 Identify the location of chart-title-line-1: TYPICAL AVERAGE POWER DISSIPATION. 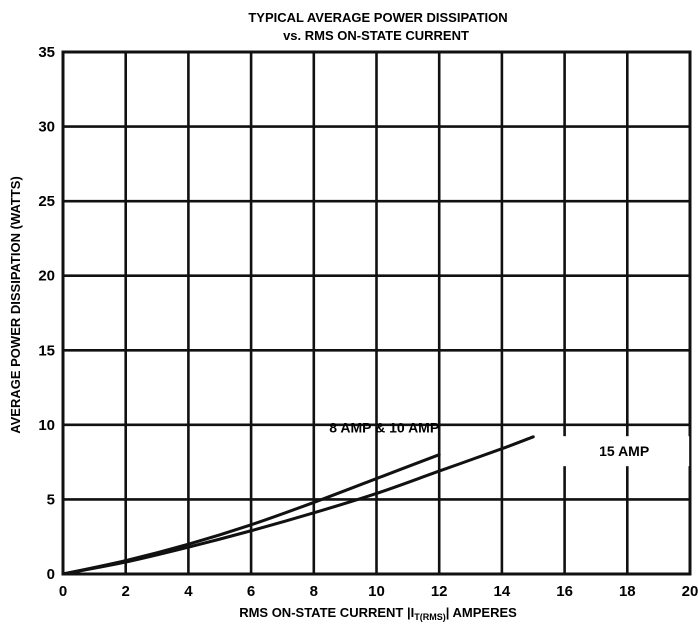
(377, 17).